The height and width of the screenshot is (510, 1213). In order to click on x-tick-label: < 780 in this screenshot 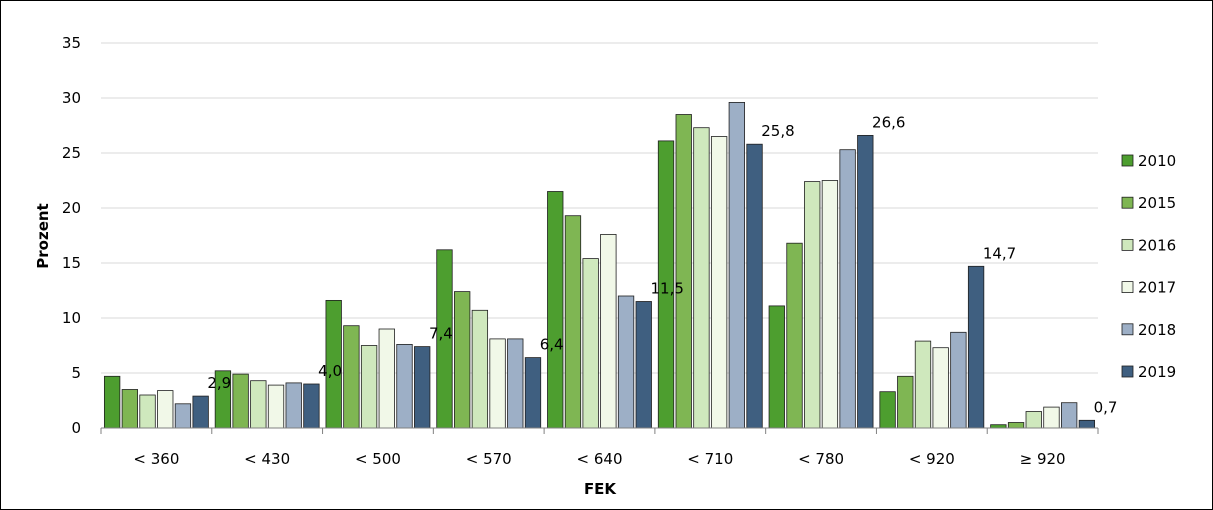, I will do `click(821, 459)`.